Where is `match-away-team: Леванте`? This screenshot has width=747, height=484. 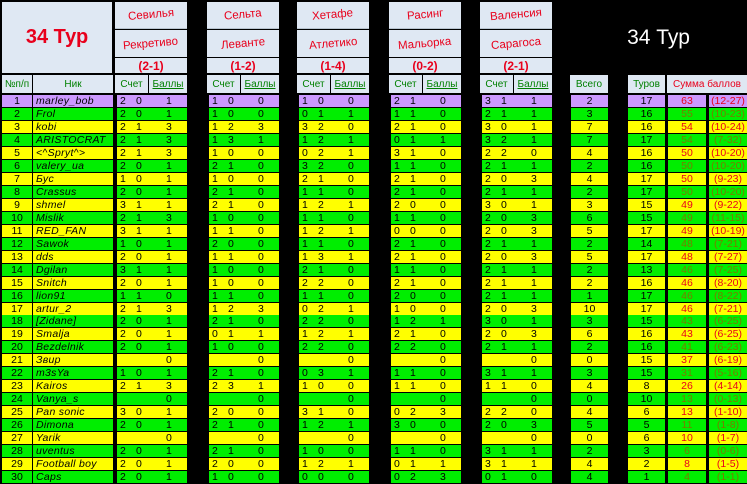
match-away-team: Леванте is located at coordinates (243, 43).